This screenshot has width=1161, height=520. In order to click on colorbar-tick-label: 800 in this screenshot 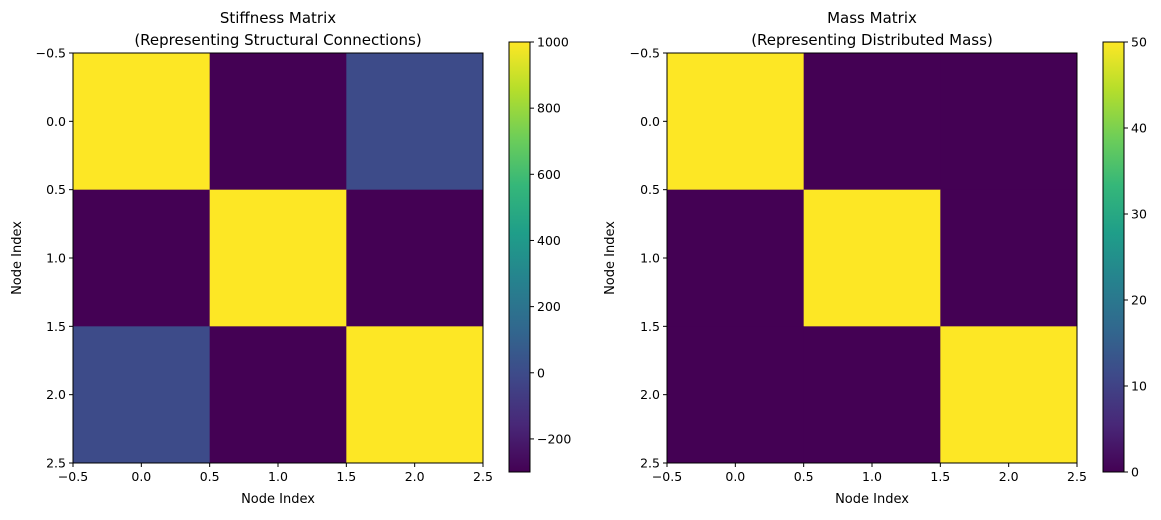, I will do `click(549, 108)`.